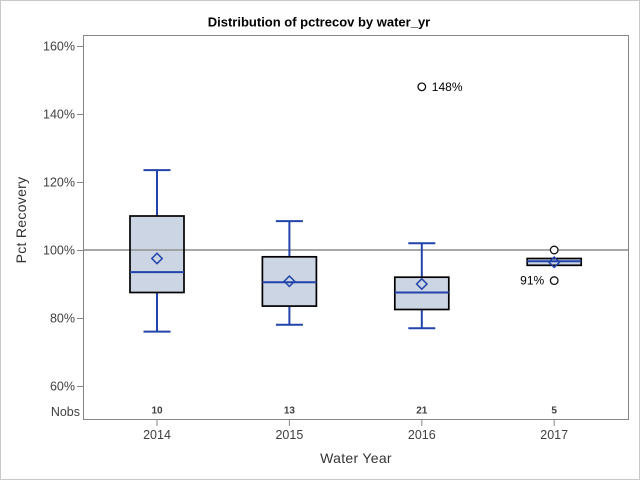 This screenshot has height=480, width=640. I want to click on x-tick-label: 2016, so click(422, 435).